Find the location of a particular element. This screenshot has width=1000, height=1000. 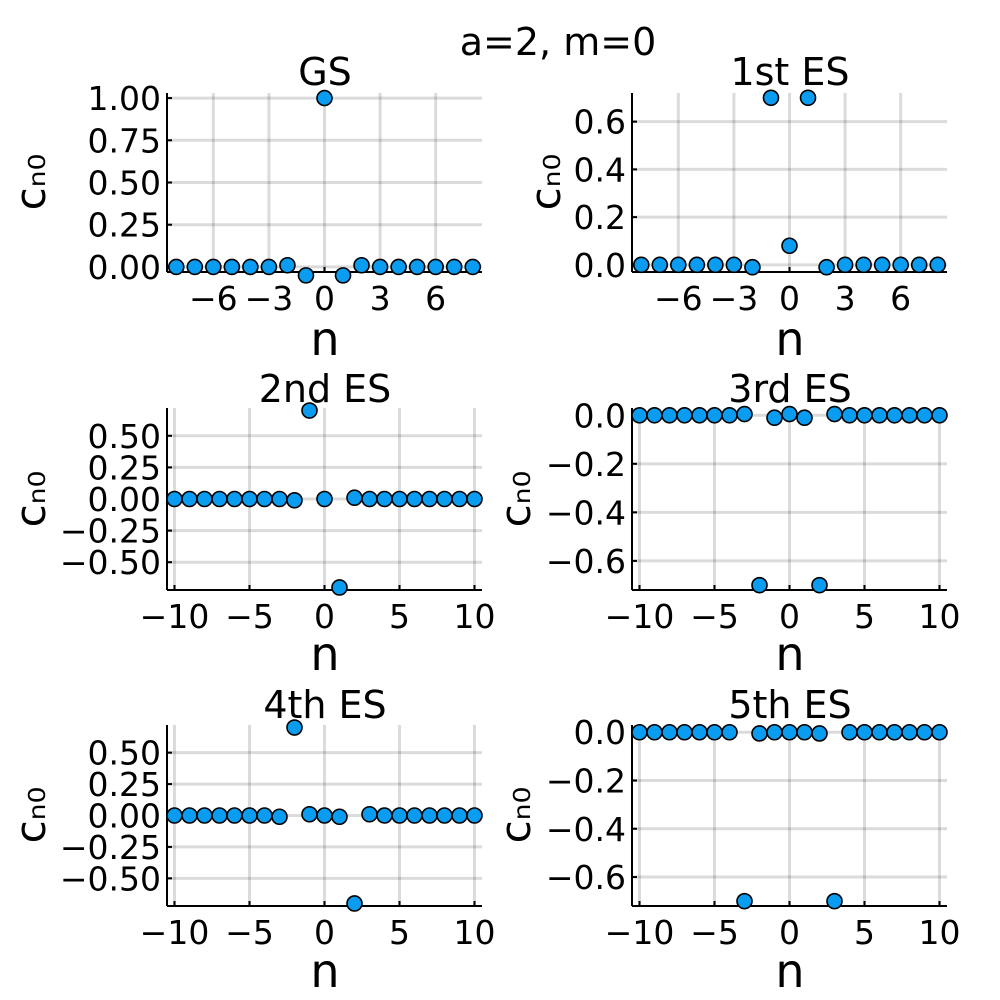

y-tick-label: 0.6 is located at coordinates (600, 122).